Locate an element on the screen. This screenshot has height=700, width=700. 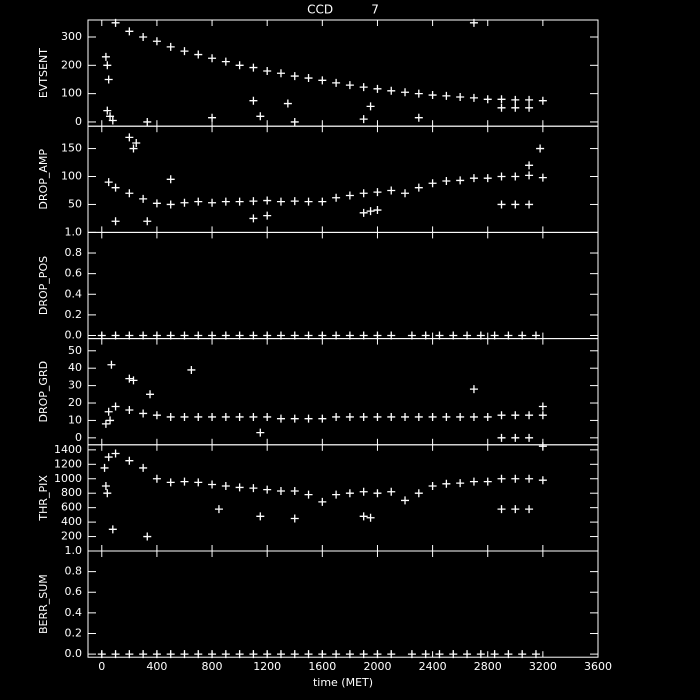
y-tick-label: 40 is located at coordinates (75, 367).